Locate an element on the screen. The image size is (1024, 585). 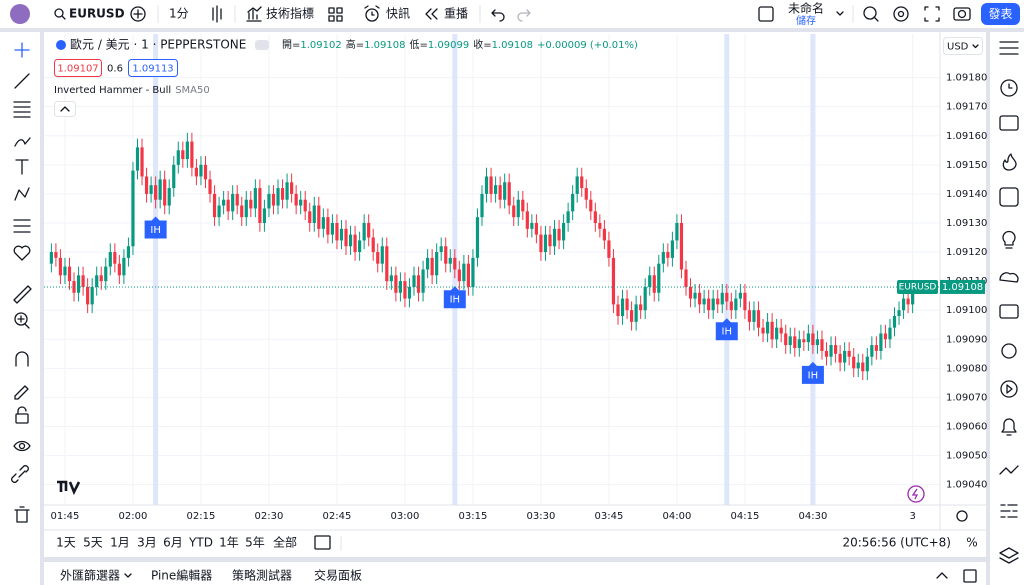
chevron is located at coordinates (840, 13).